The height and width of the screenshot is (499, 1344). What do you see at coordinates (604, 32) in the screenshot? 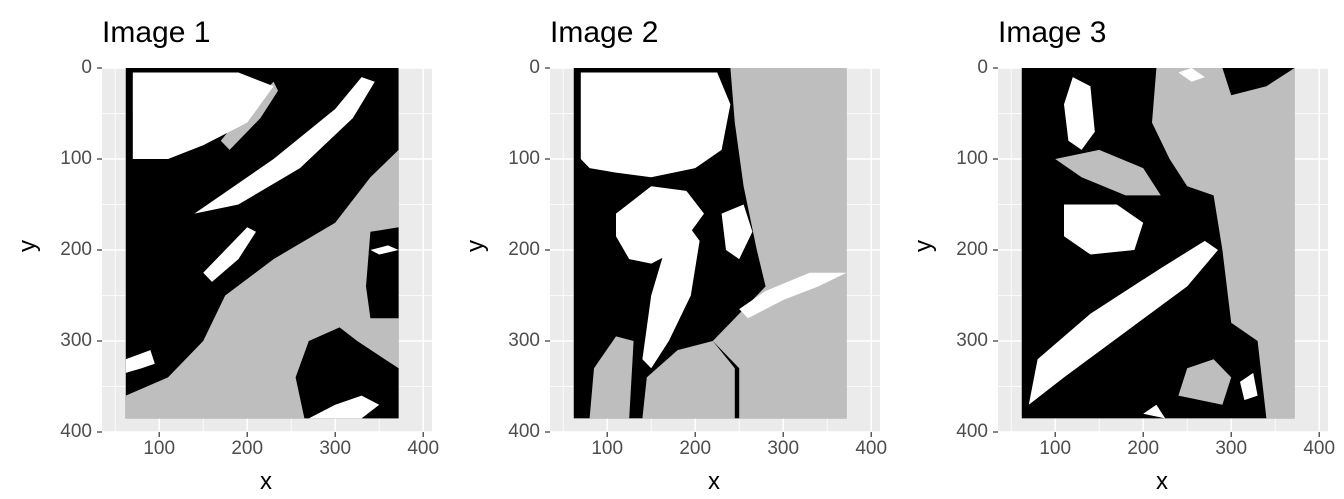
I see `chart-title: Image 2` at bounding box center [604, 32].